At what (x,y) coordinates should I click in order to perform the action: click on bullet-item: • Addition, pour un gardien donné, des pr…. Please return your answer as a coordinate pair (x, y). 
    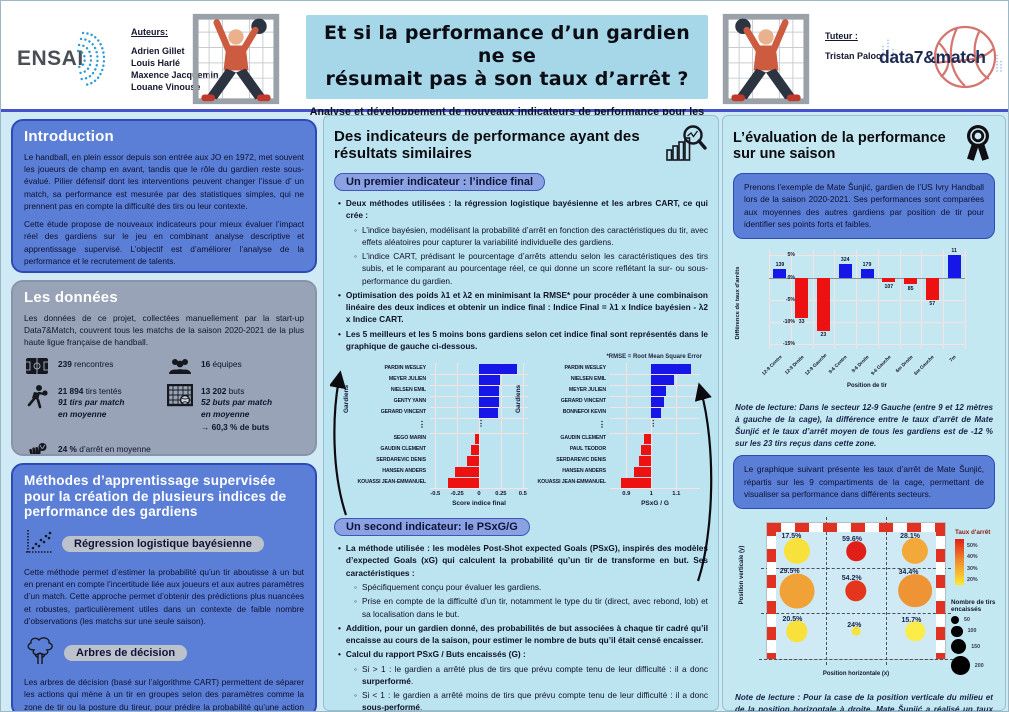
    Looking at the image, I should click on (523, 634).